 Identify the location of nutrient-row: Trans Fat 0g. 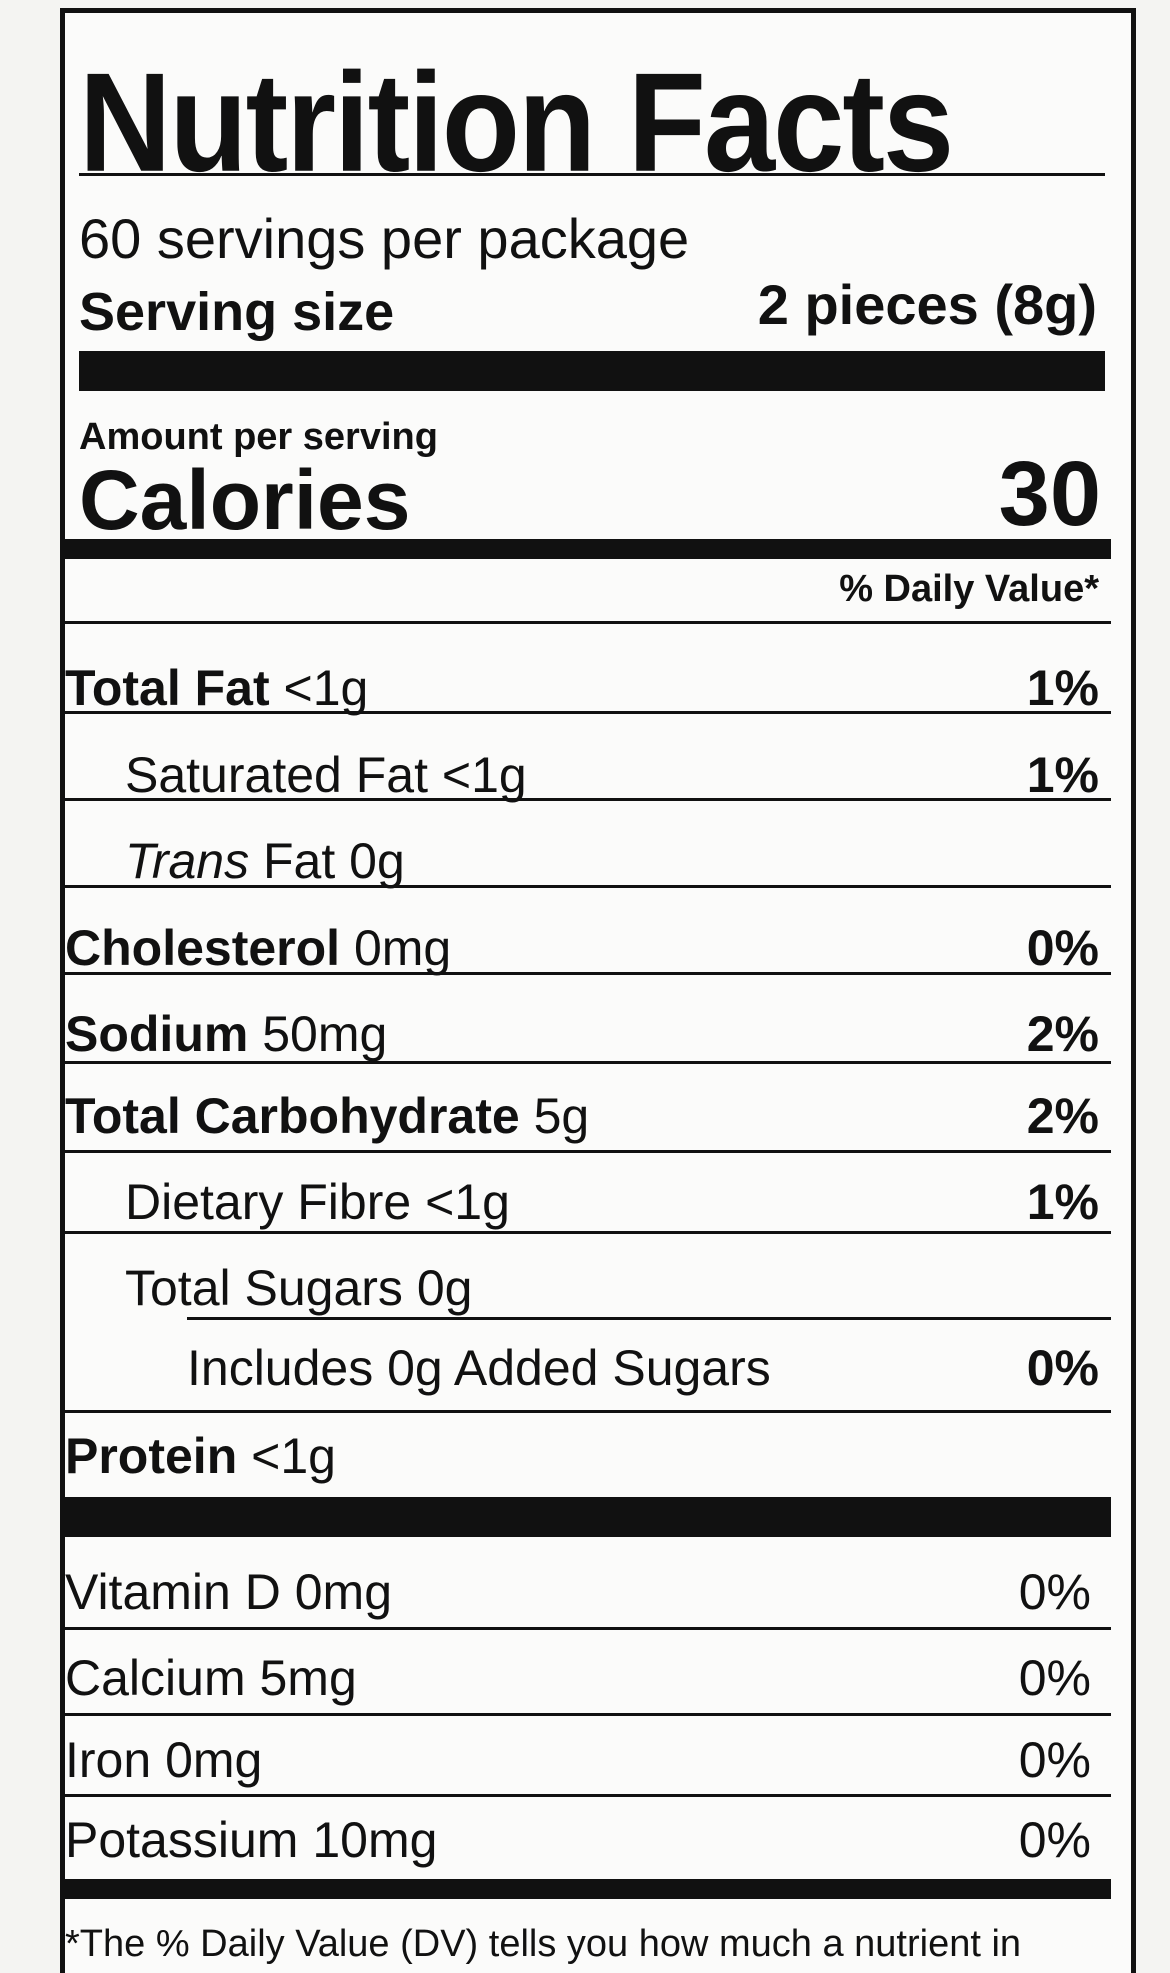
(598, 866).